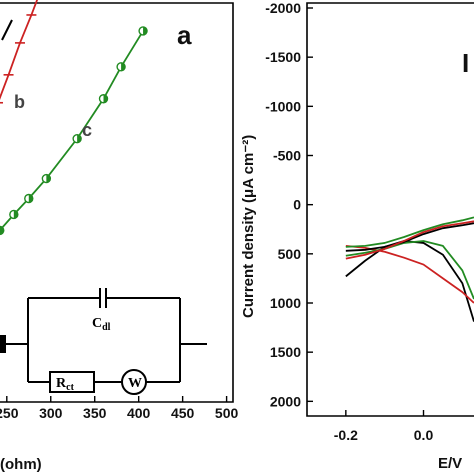 Image resolution: width=474 pixels, height=474 pixels. What do you see at coordinates (227, 413) in the screenshot?
I see `panel-a-x-tick-label: 500` at bounding box center [227, 413].